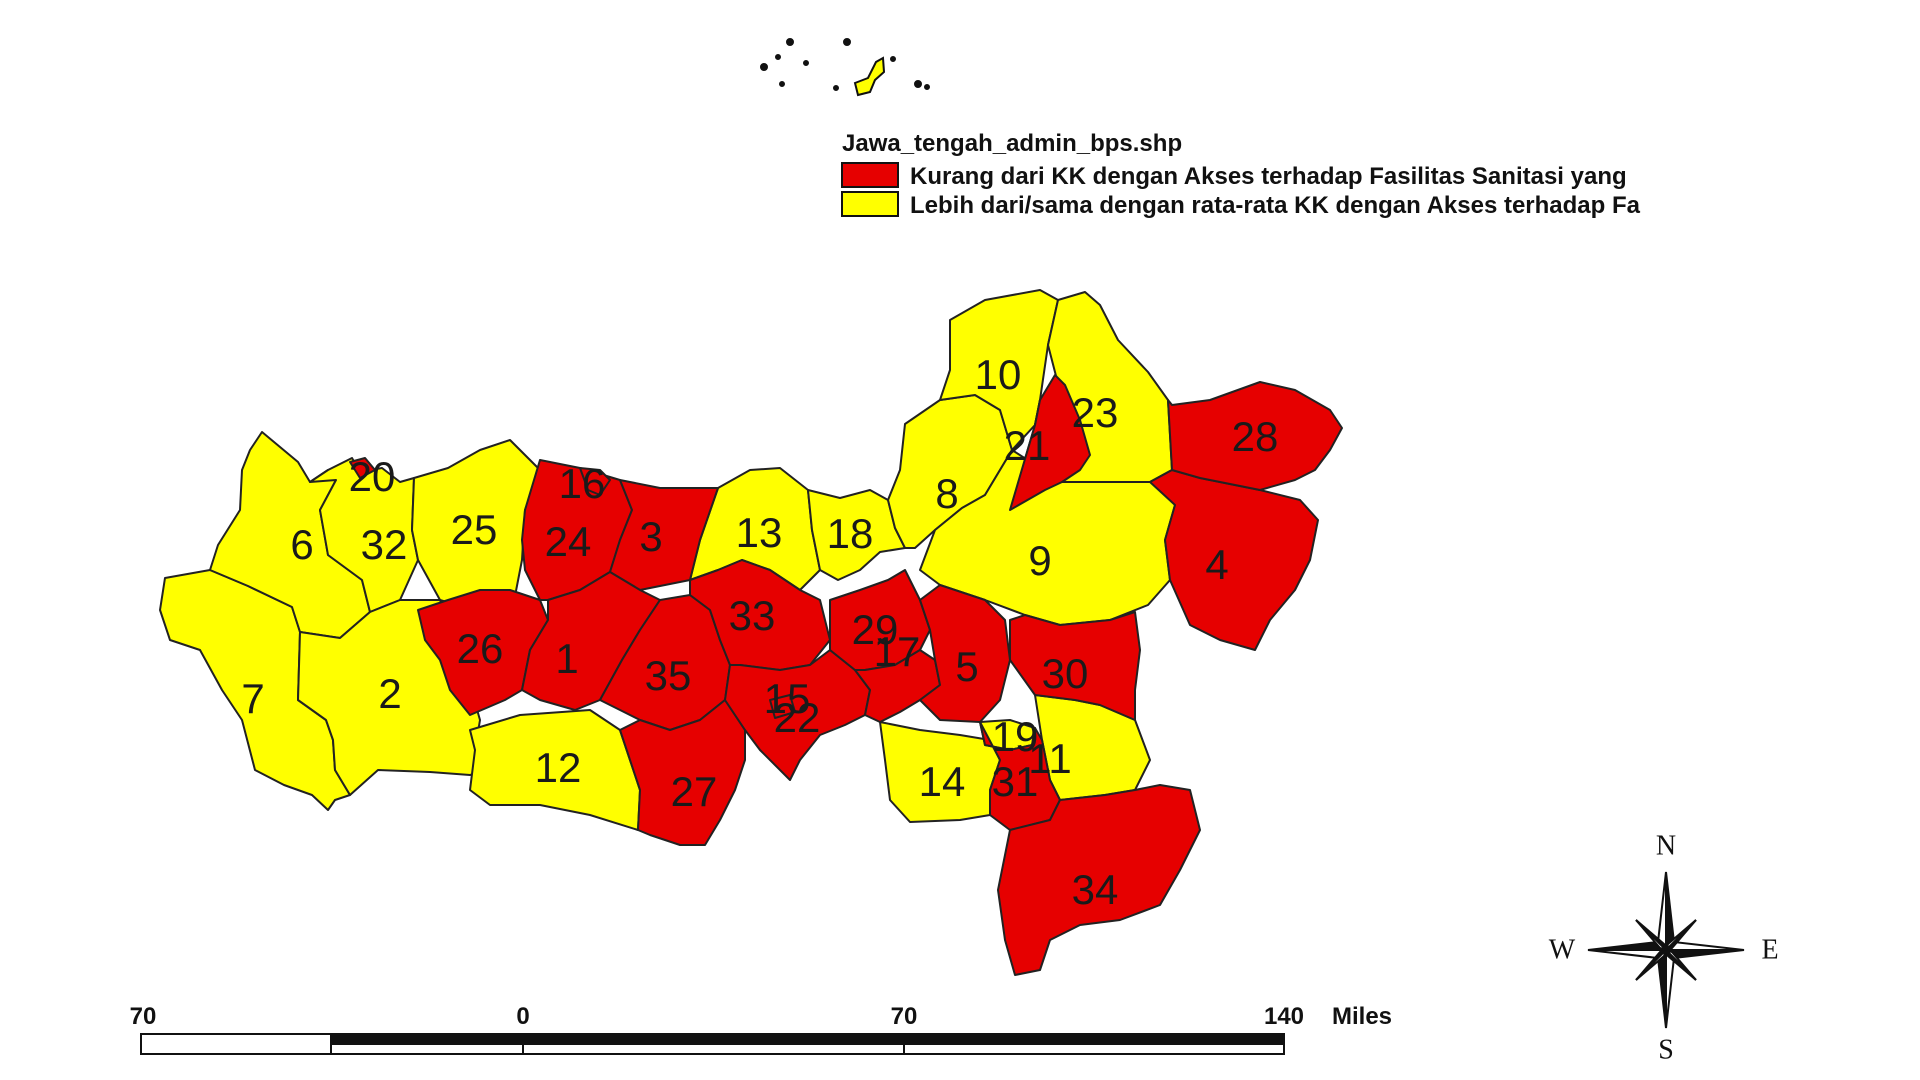 The width and height of the screenshot is (1920, 1080). I want to click on region-label-19: 19, so click(1015, 736).